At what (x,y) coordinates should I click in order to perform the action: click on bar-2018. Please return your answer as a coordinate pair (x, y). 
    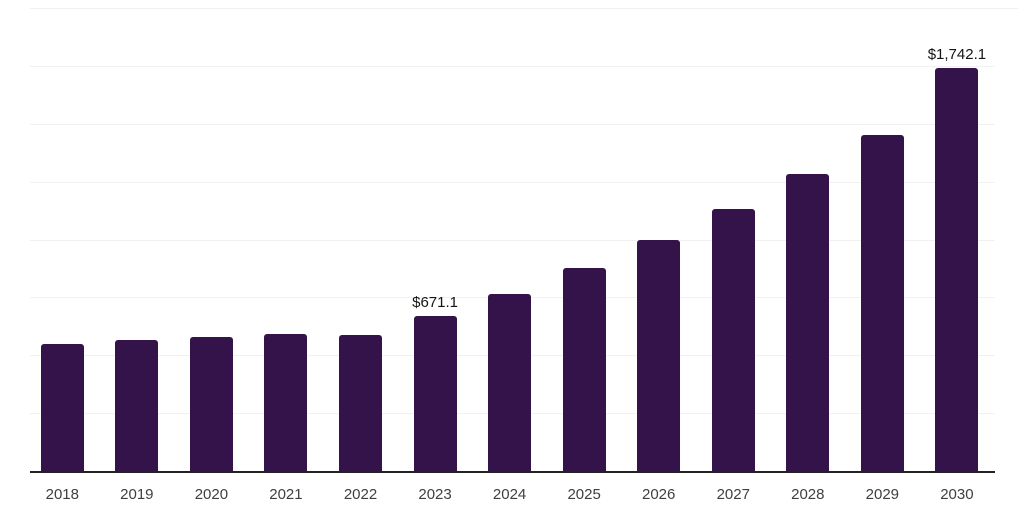
    Looking at the image, I should click on (62, 407).